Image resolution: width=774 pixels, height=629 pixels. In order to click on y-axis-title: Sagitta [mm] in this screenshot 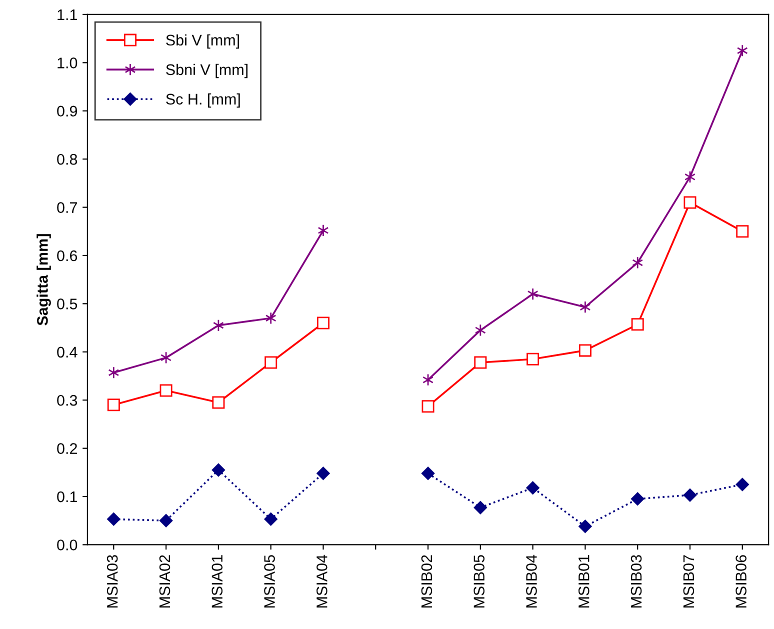, I will do `click(43, 280)`.